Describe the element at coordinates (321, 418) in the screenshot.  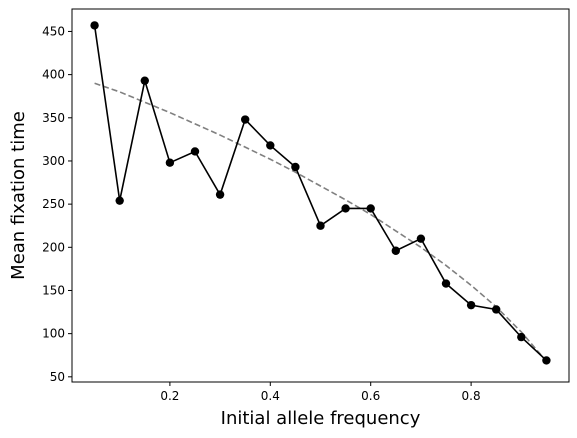
I see `x-axis-label: Initial allele frequency` at that location.